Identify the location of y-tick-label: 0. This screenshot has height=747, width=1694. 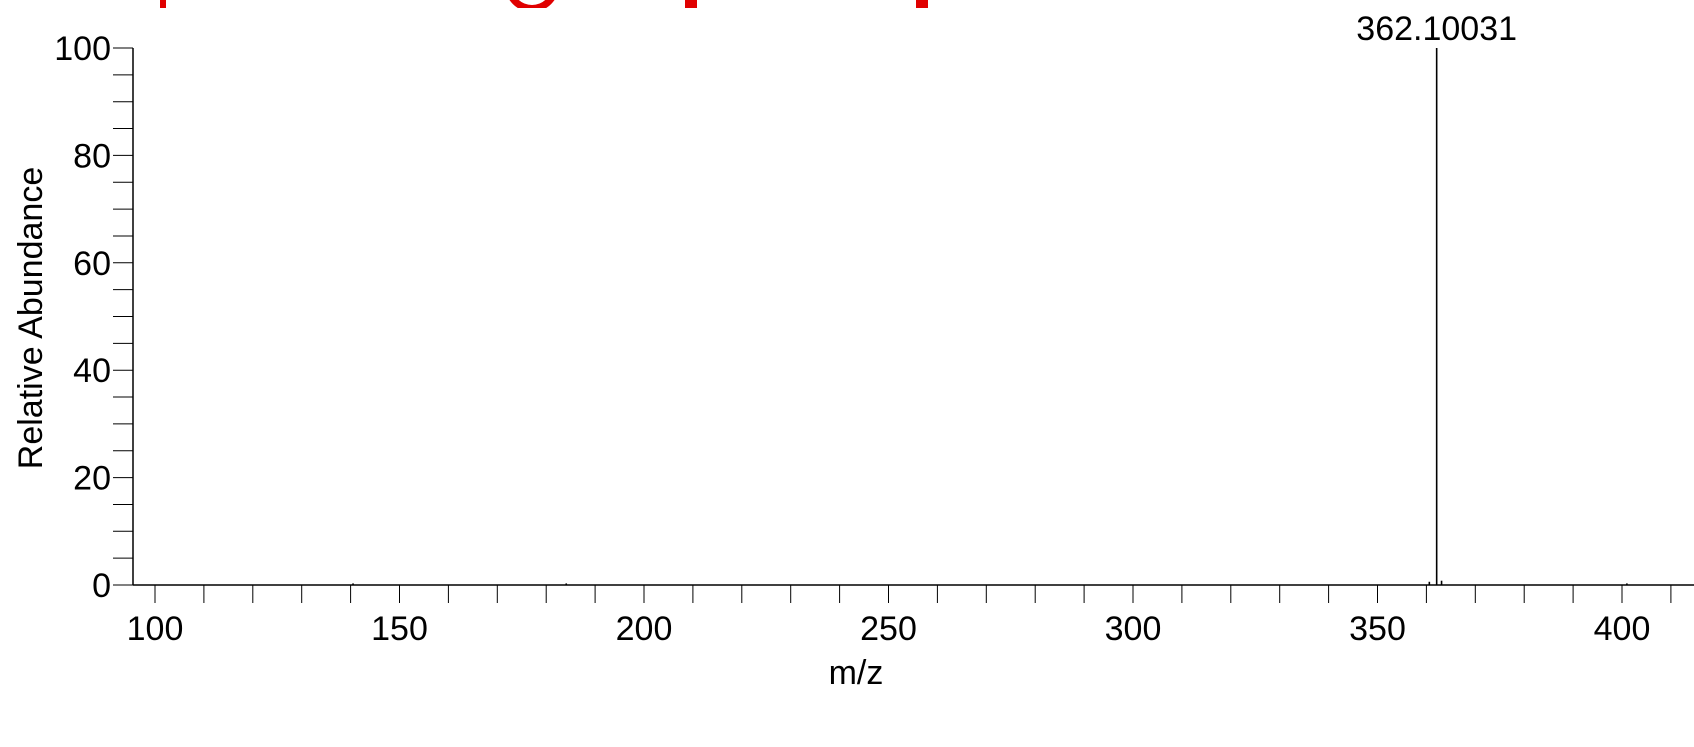
(101, 586).